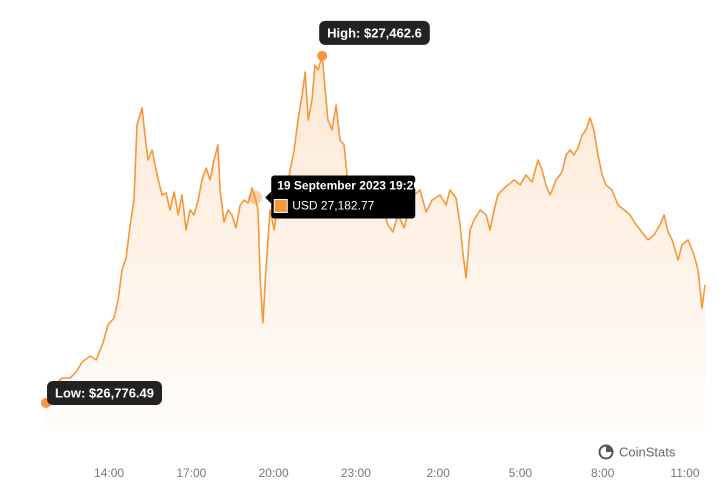  Describe the element at coordinates (356, 473) in the screenshot. I see `x-tick-label: 23:00` at that location.